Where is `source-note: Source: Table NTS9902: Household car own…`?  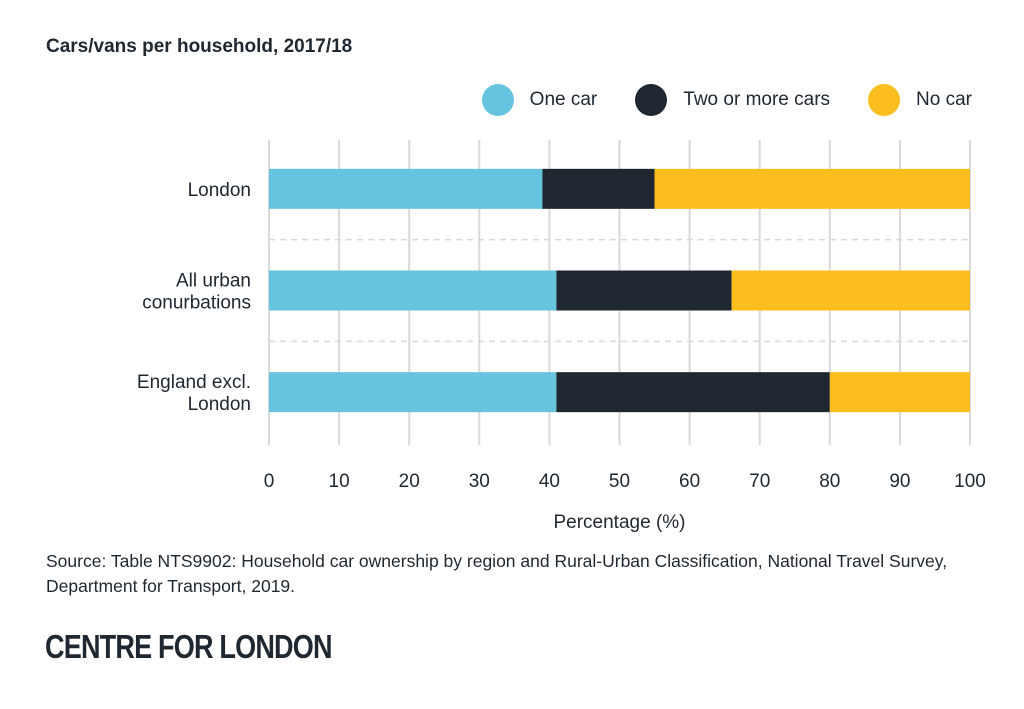 source-note: Source: Table NTS9902: Household car own… is located at coordinates (497, 573).